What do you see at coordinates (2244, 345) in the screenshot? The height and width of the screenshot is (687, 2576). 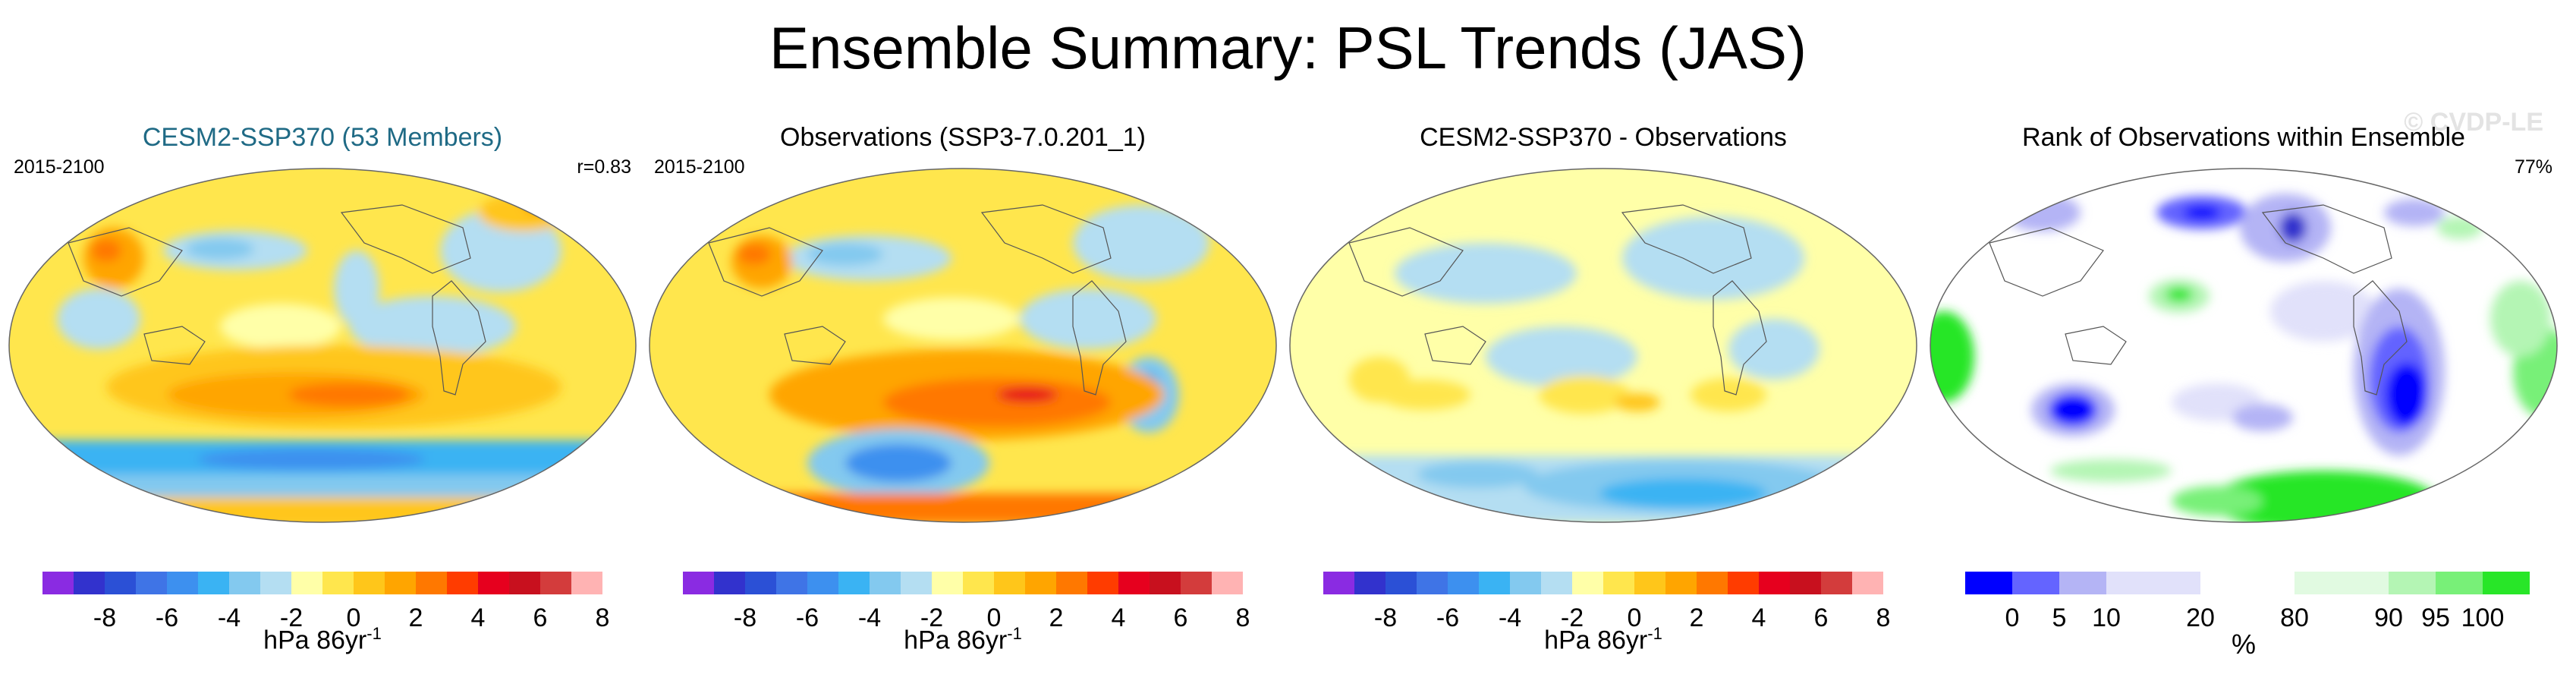 I see `map-rank` at bounding box center [2244, 345].